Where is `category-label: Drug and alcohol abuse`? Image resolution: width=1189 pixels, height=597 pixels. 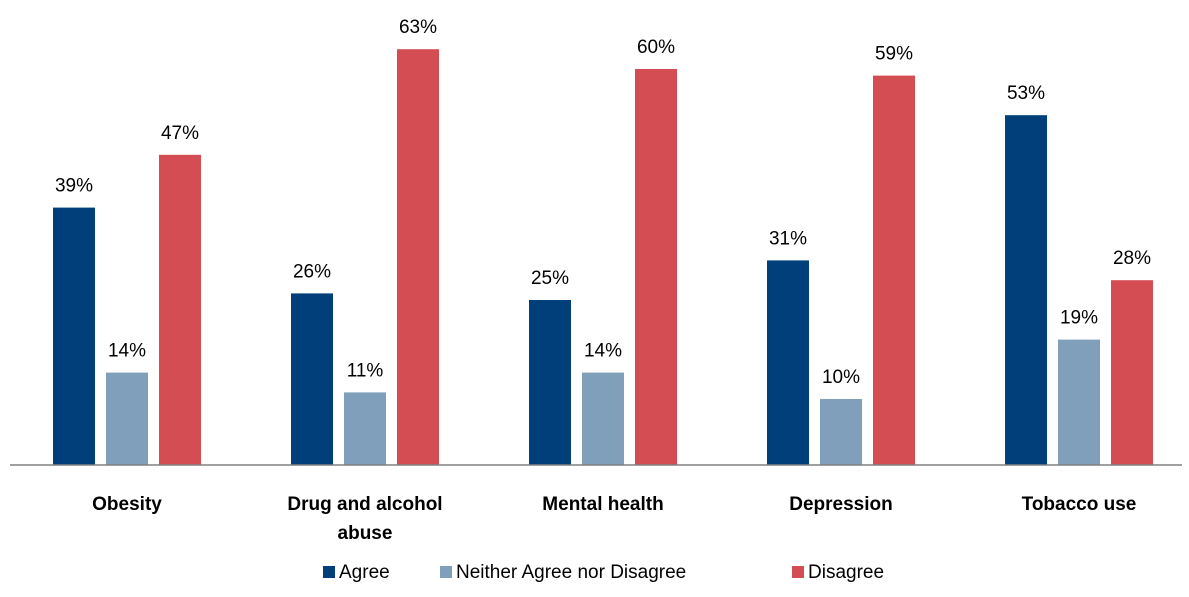
category-label: Drug and alcohol abuse is located at coordinates (364, 519).